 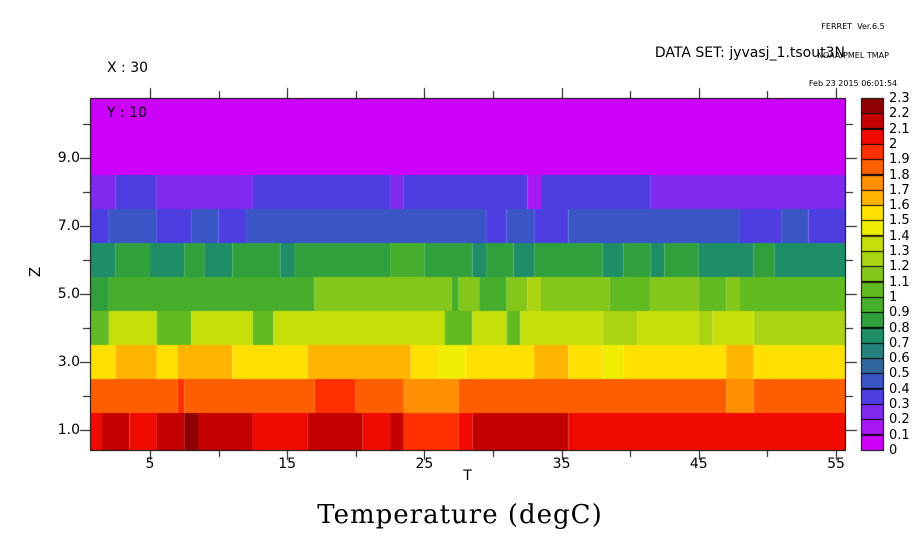 I want to click on colorbar-tick-label: 1.1, so click(x=899, y=282).